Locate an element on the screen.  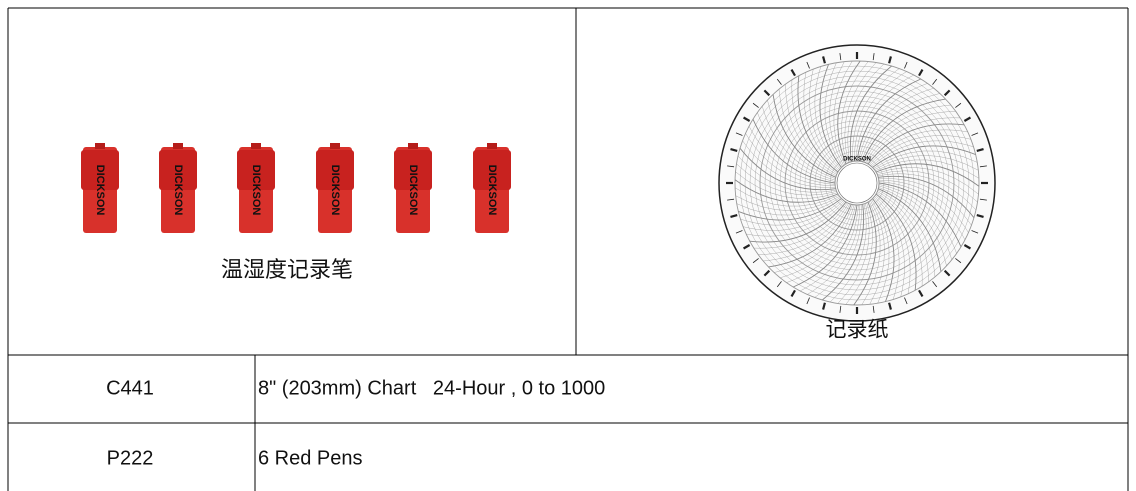
pens-caption: 温湿度记录笔 is located at coordinates (287, 269).